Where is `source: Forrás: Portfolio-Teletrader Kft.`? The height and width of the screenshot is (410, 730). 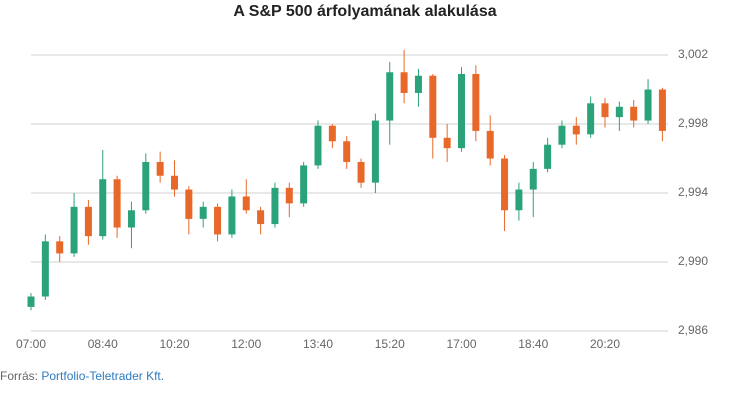 source: Forrás: Portfolio-Teletrader Kft. is located at coordinates (82, 376).